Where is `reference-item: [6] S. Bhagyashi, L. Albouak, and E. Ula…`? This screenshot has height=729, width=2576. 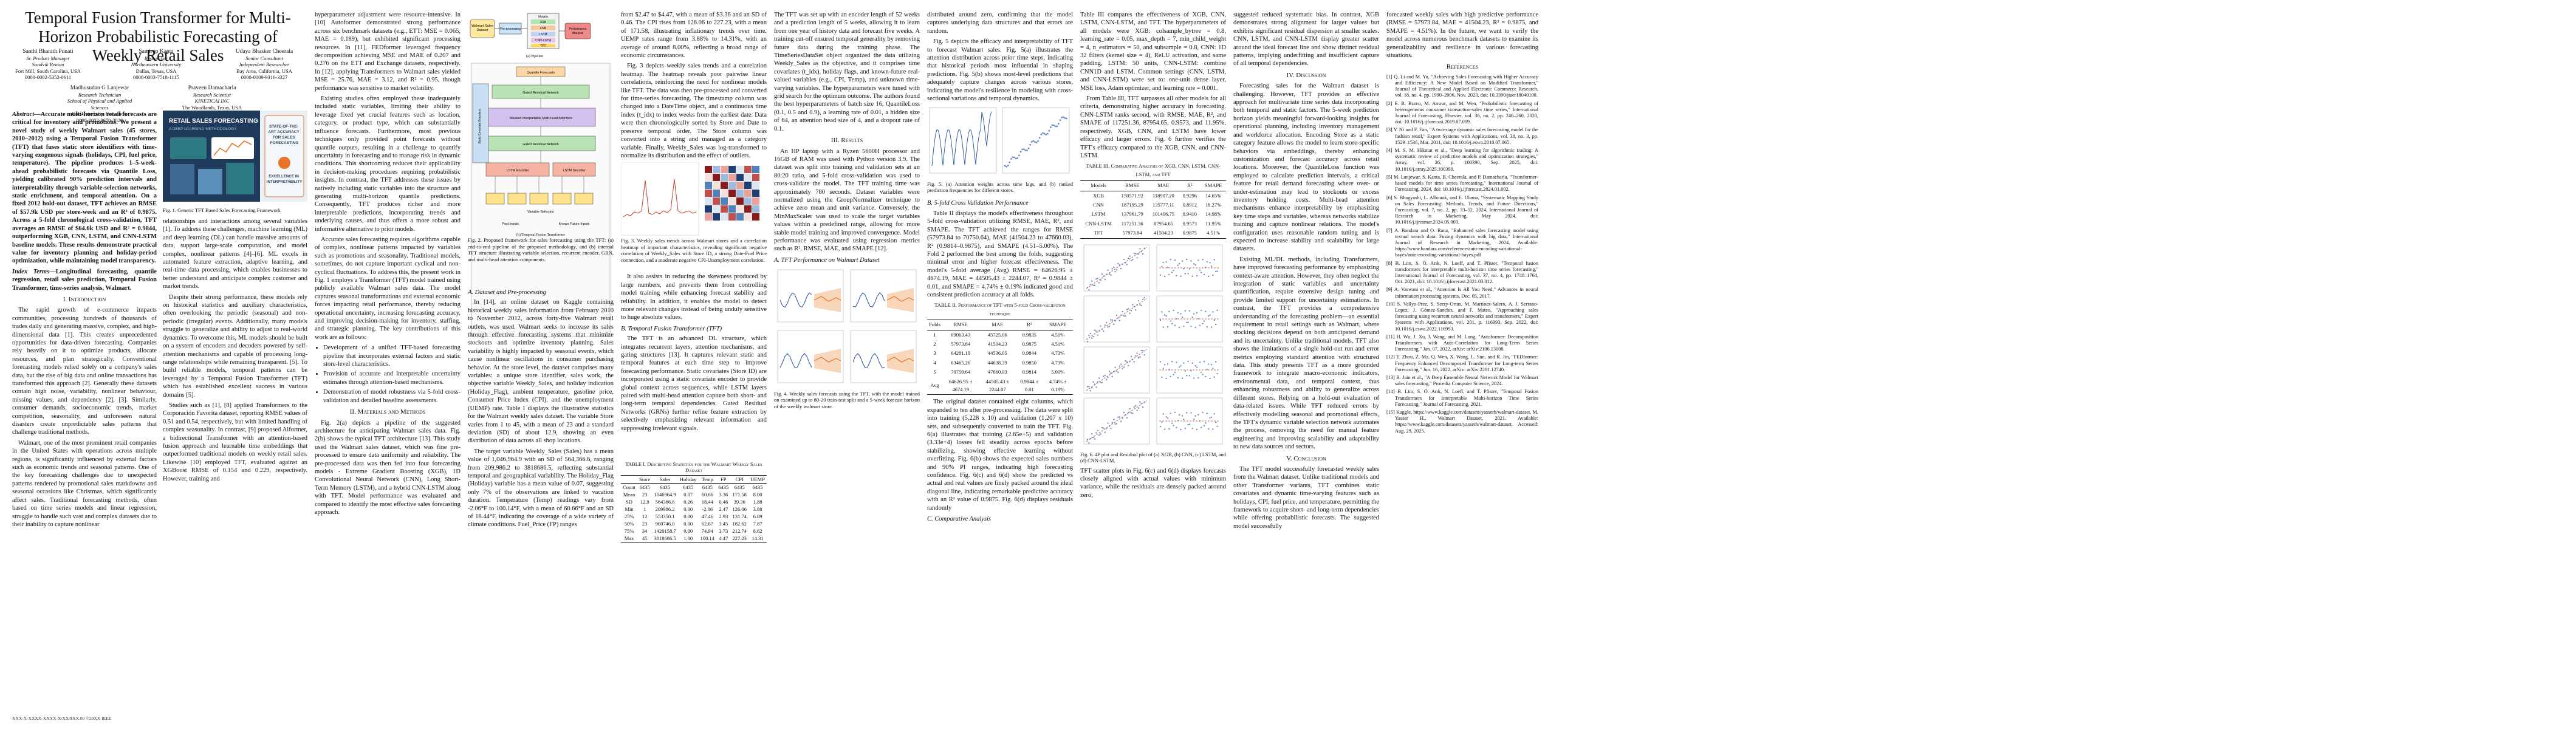
reference-item: [6] S. Bhagyashi, L. Albouak, and E. Ula… is located at coordinates (1462, 210).